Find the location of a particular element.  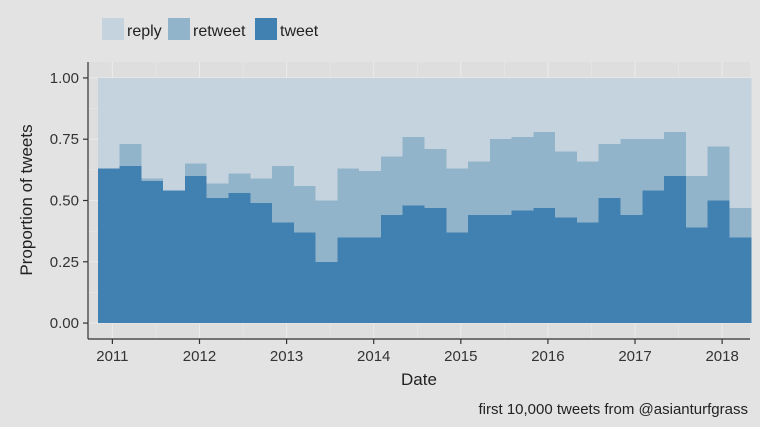

y-axis-title: Proportion of tweets is located at coordinates (26, 199).